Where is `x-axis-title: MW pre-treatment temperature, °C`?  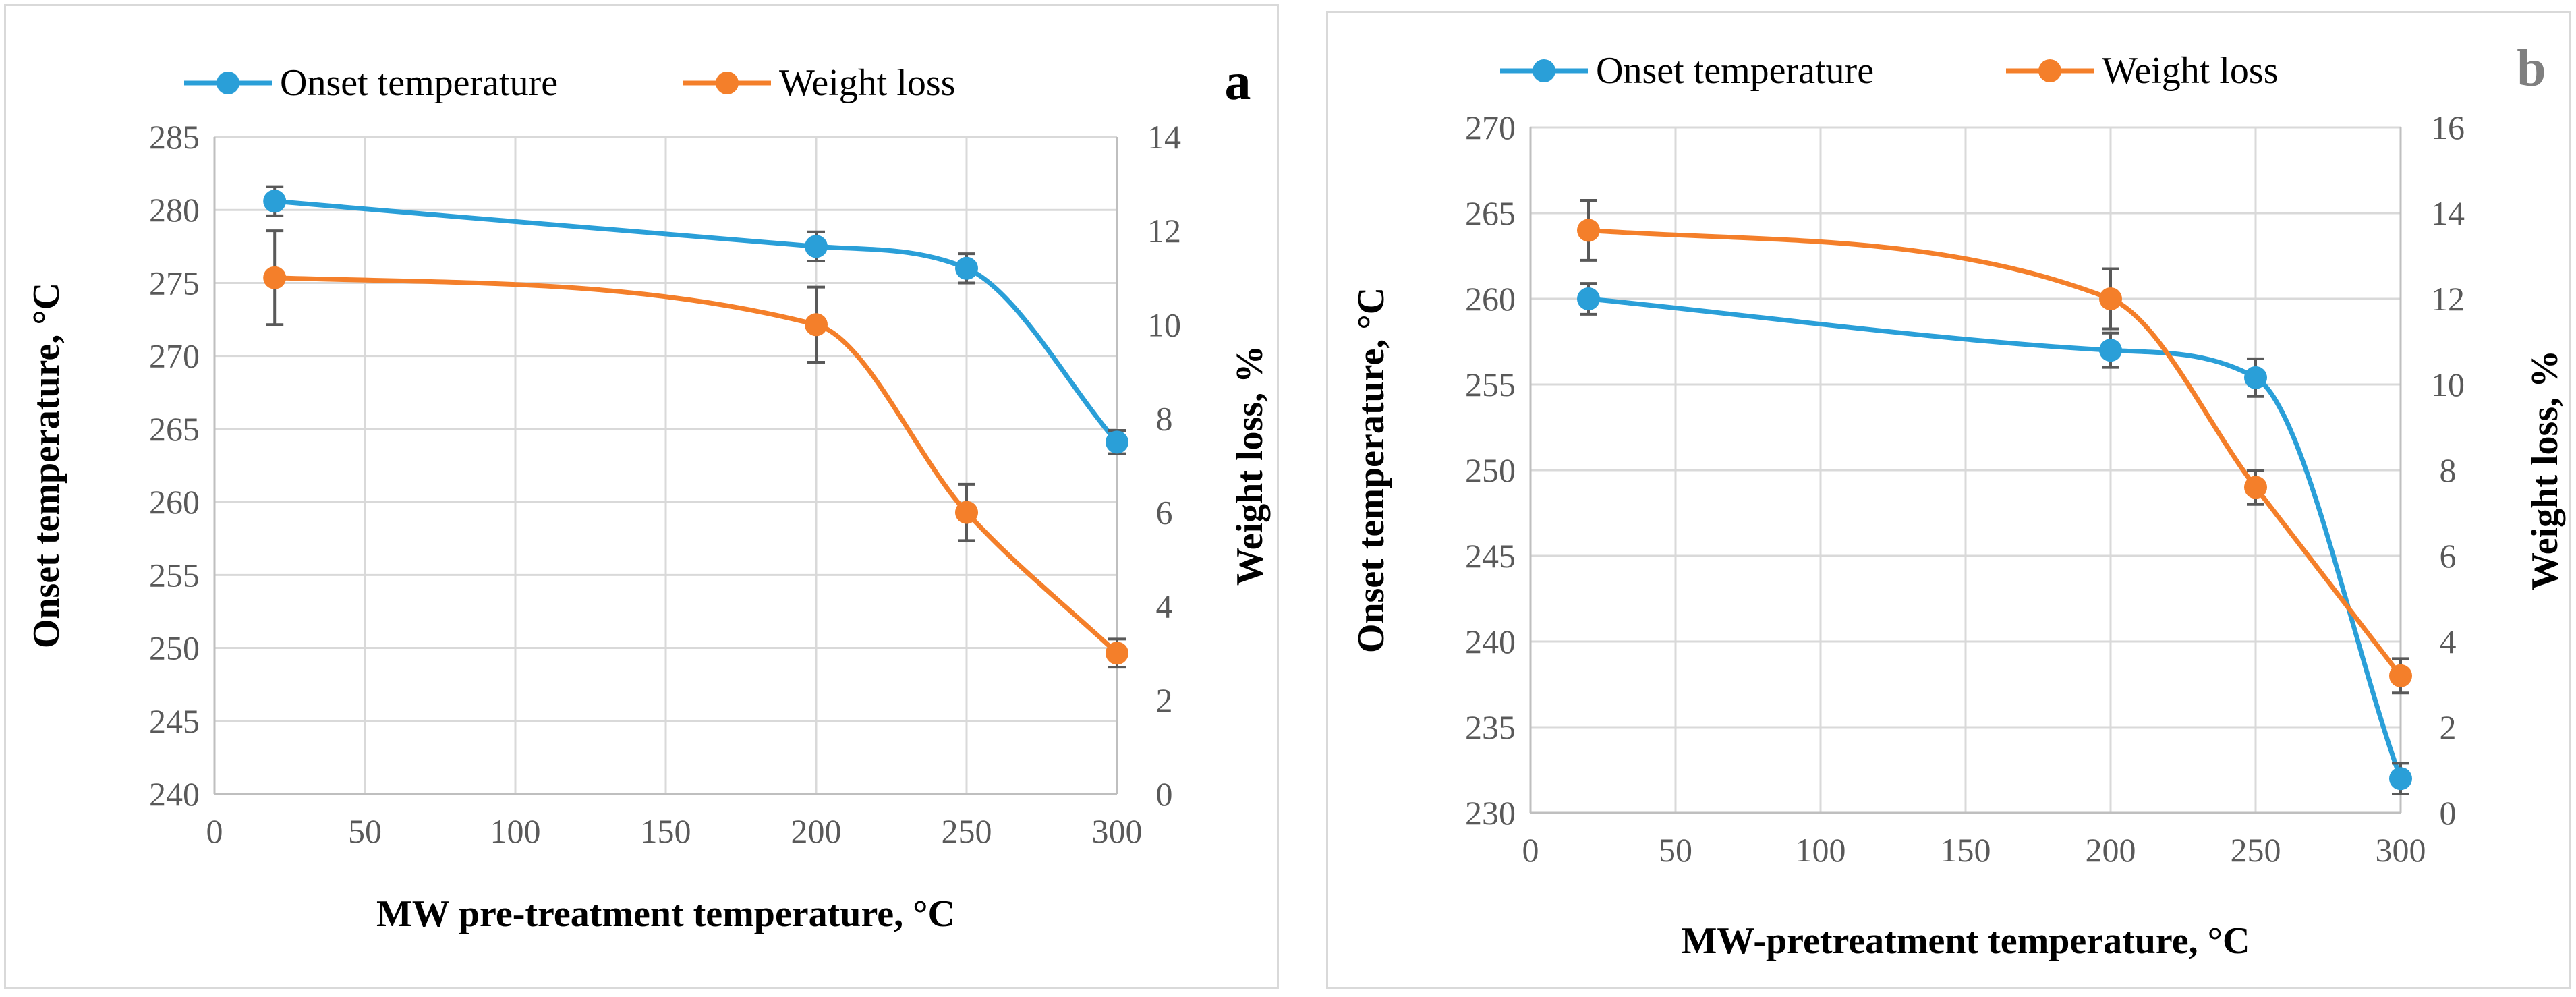
x-axis-title: MW pre-treatment temperature, °C is located at coordinates (665, 914).